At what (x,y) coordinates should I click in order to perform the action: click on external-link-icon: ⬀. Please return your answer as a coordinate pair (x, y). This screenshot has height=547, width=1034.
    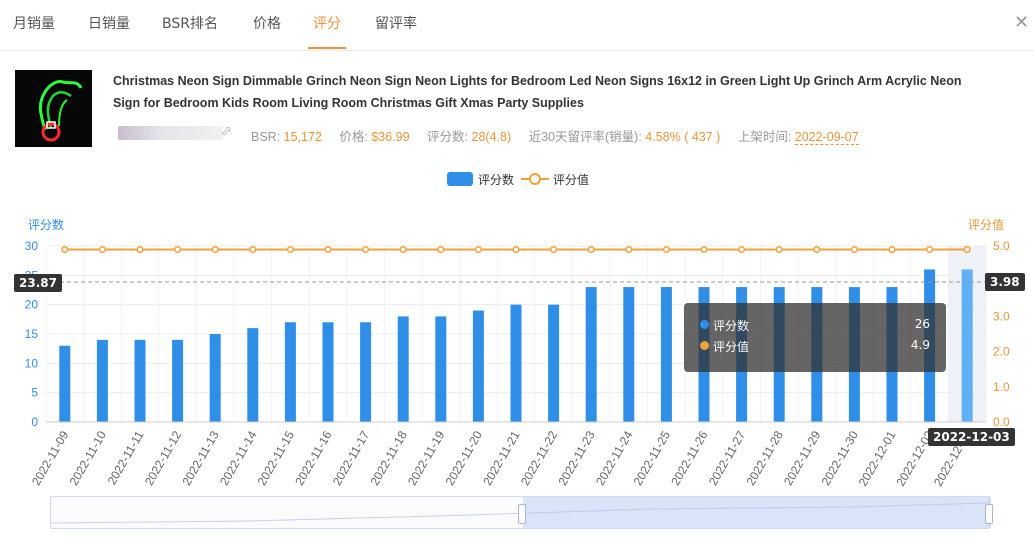
    Looking at the image, I should click on (226, 131).